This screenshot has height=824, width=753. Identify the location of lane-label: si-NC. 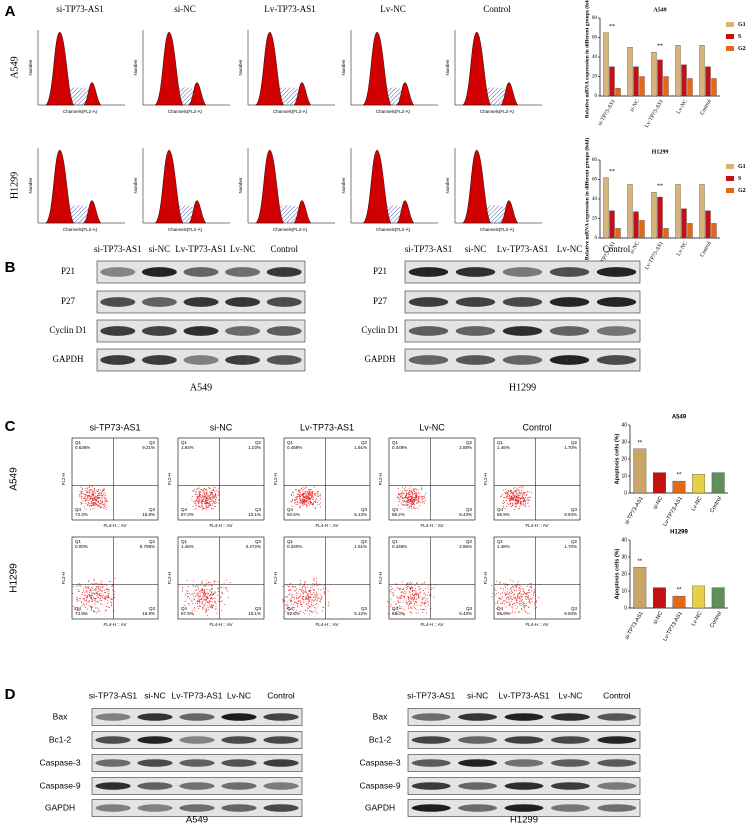
(154, 695).